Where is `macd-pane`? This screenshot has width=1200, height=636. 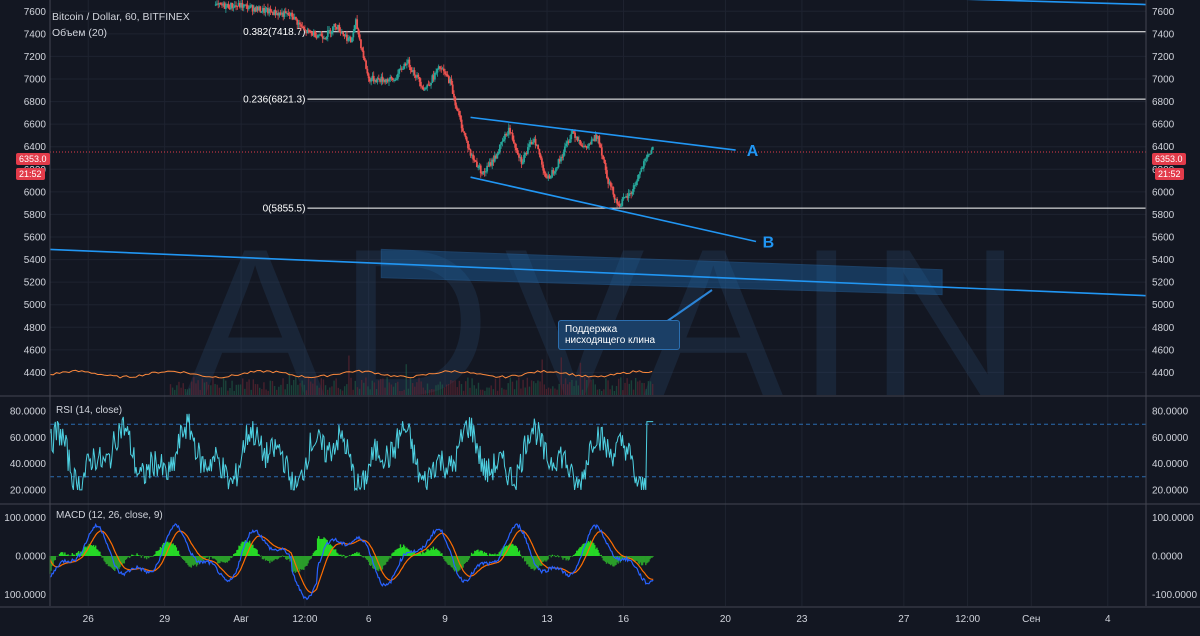
macd-pane is located at coordinates (351, 561).